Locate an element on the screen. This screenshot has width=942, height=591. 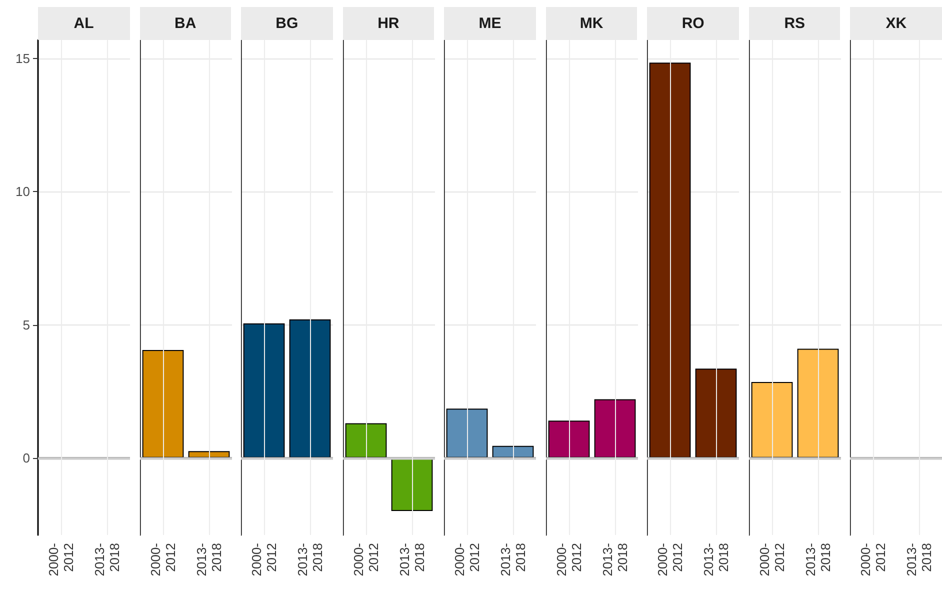
y-tick-label: 0 is located at coordinates (26, 458).